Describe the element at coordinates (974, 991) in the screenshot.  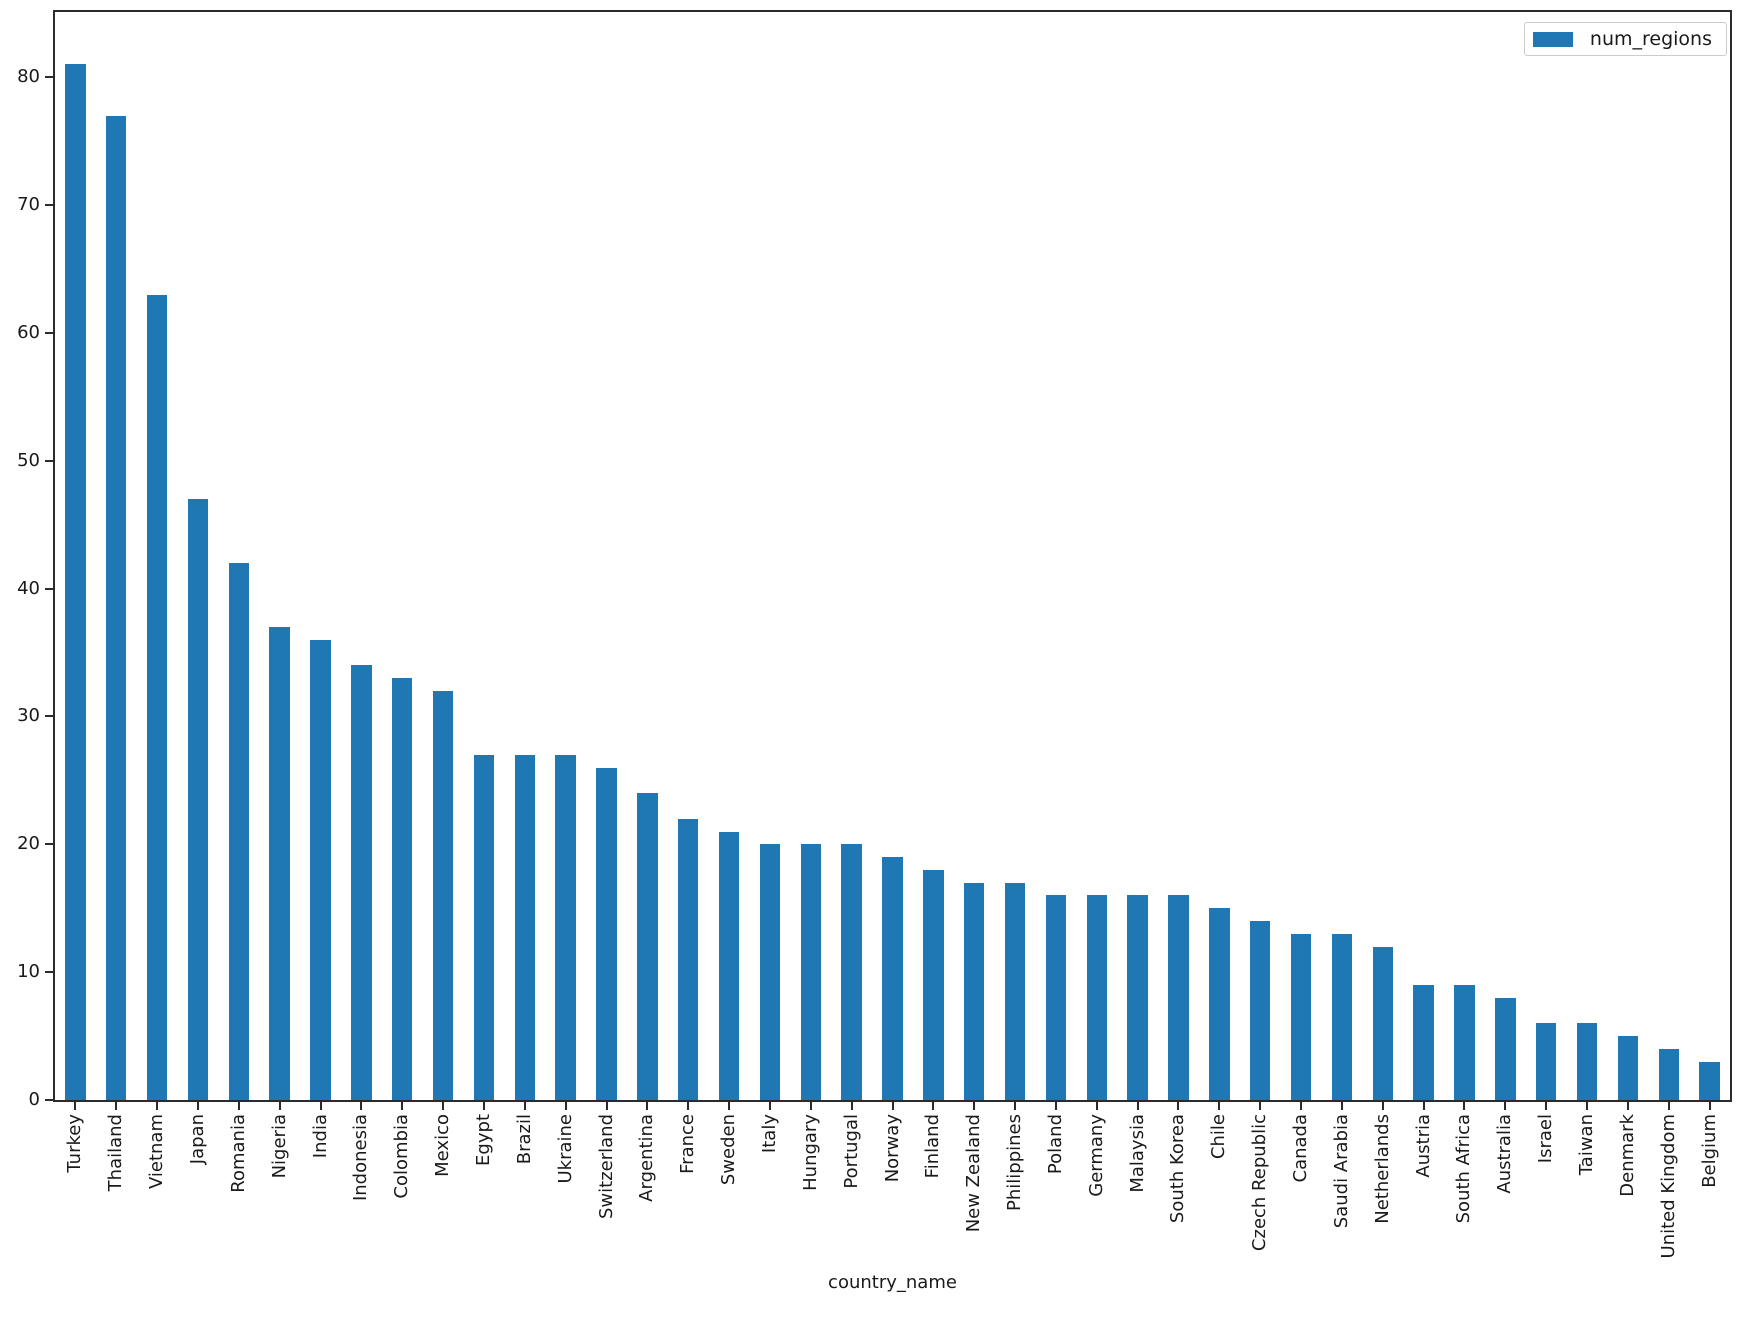
I see `bar-new-zealand` at that location.